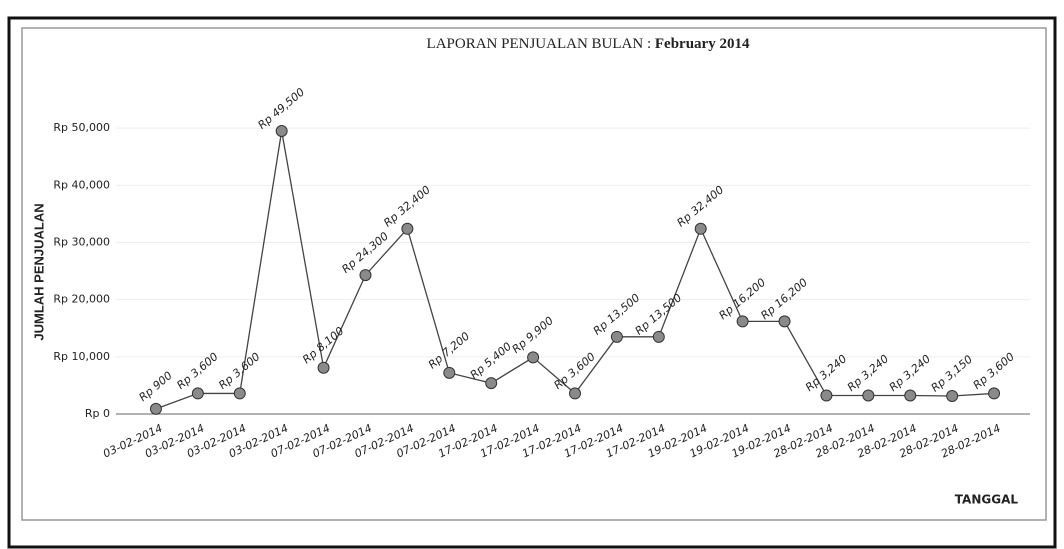 The image size is (1064, 549). What do you see at coordinates (784, 299) in the screenshot?
I see `data-label: Rp 16,200` at bounding box center [784, 299].